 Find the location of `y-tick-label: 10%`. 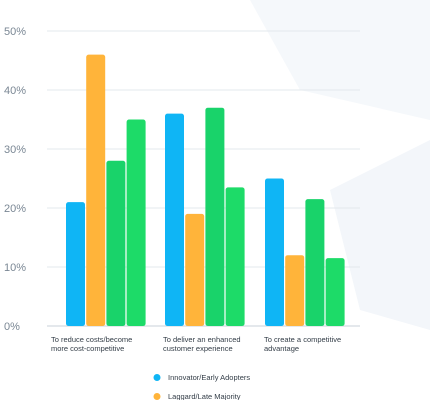

y-tick-label: 10% is located at coordinates (15, 268).